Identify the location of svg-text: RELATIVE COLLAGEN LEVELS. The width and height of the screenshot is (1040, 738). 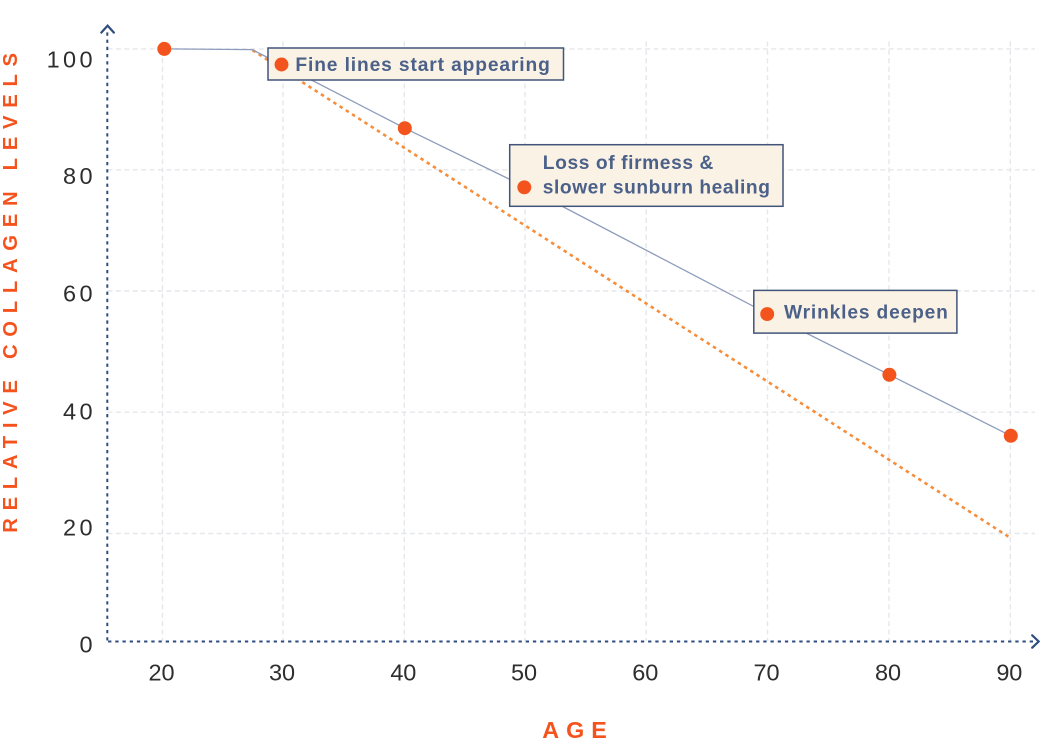
(11, 289).